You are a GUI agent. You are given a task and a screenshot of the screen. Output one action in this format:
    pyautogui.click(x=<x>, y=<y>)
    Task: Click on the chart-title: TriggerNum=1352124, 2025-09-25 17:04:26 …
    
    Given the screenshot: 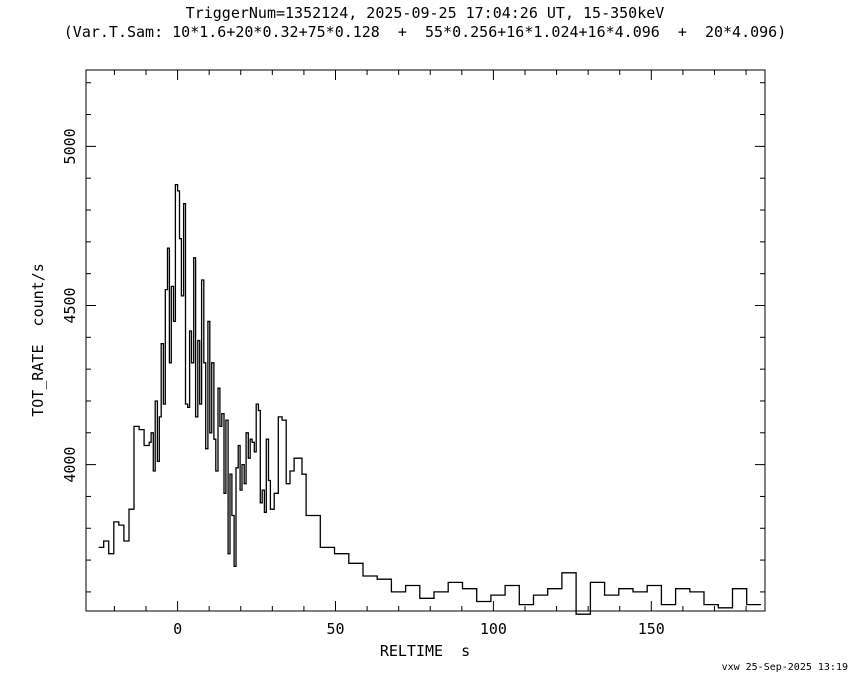 What is the action you would take?
    pyautogui.click(x=425, y=13)
    